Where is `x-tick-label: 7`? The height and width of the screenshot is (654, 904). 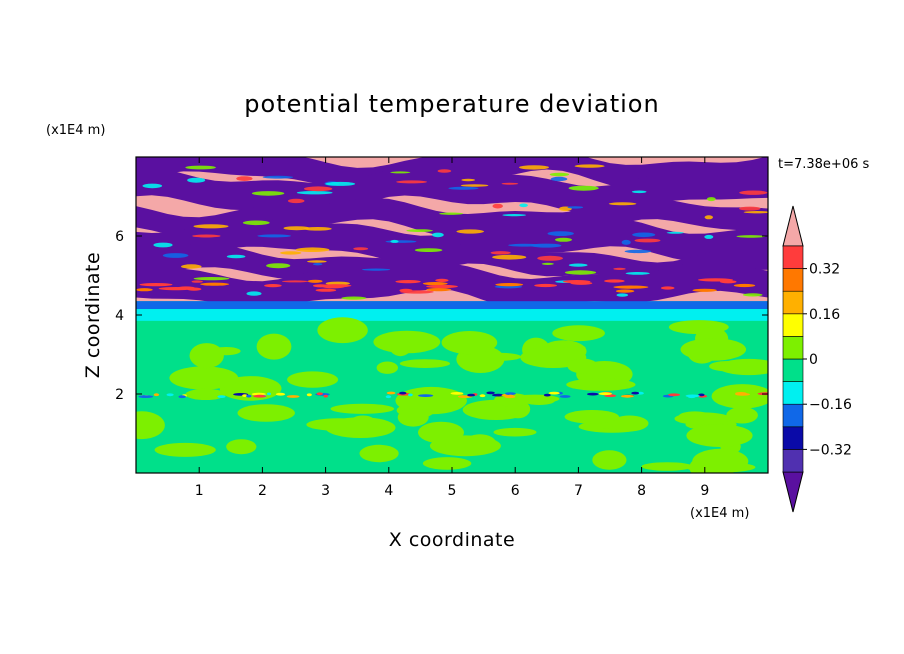
x-tick-label: 7 is located at coordinates (578, 491).